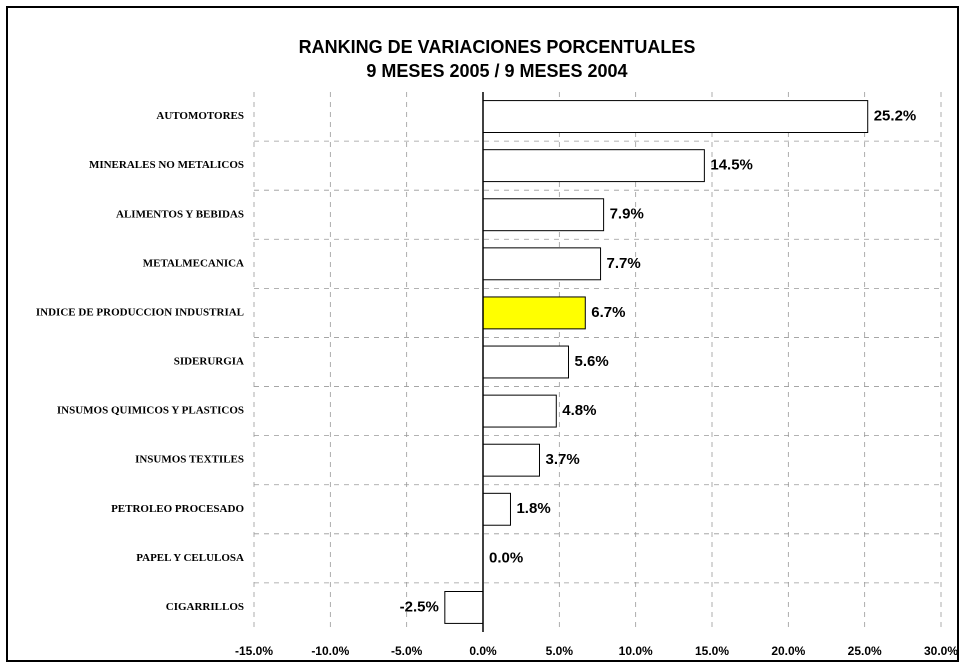 The height and width of the screenshot is (669, 966). What do you see at coordinates (193, 263) in the screenshot?
I see `y-tick-label: METALMECANICA` at bounding box center [193, 263].